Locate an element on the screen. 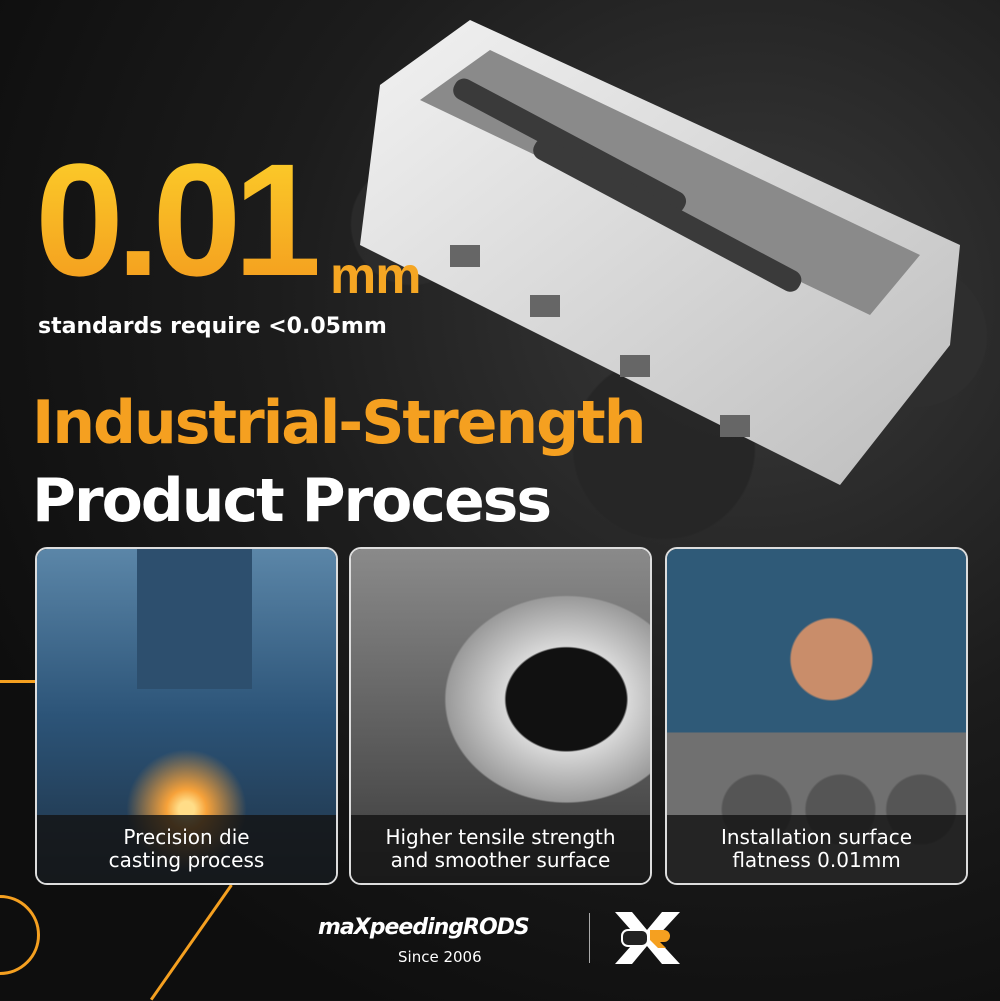 The width and height of the screenshot is (1000, 1001). card-die-casting: Precision die casting process is located at coordinates (186, 716).